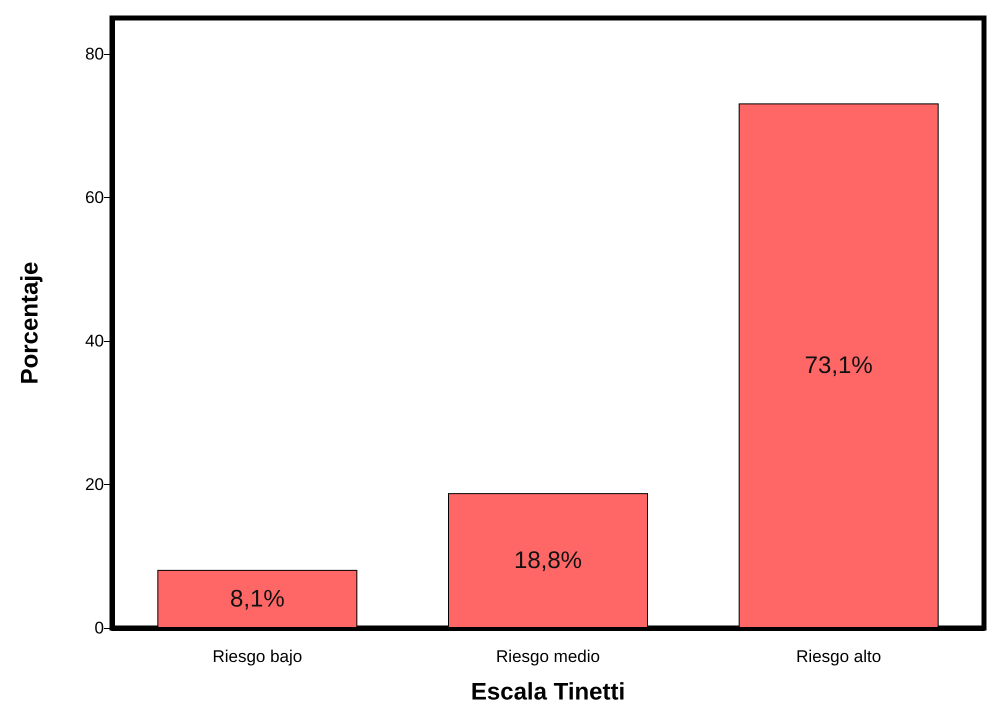 The width and height of the screenshot is (996, 728). Describe the element at coordinates (548, 692) in the screenshot. I see `x-axis-title: Escala Tinetti` at that location.